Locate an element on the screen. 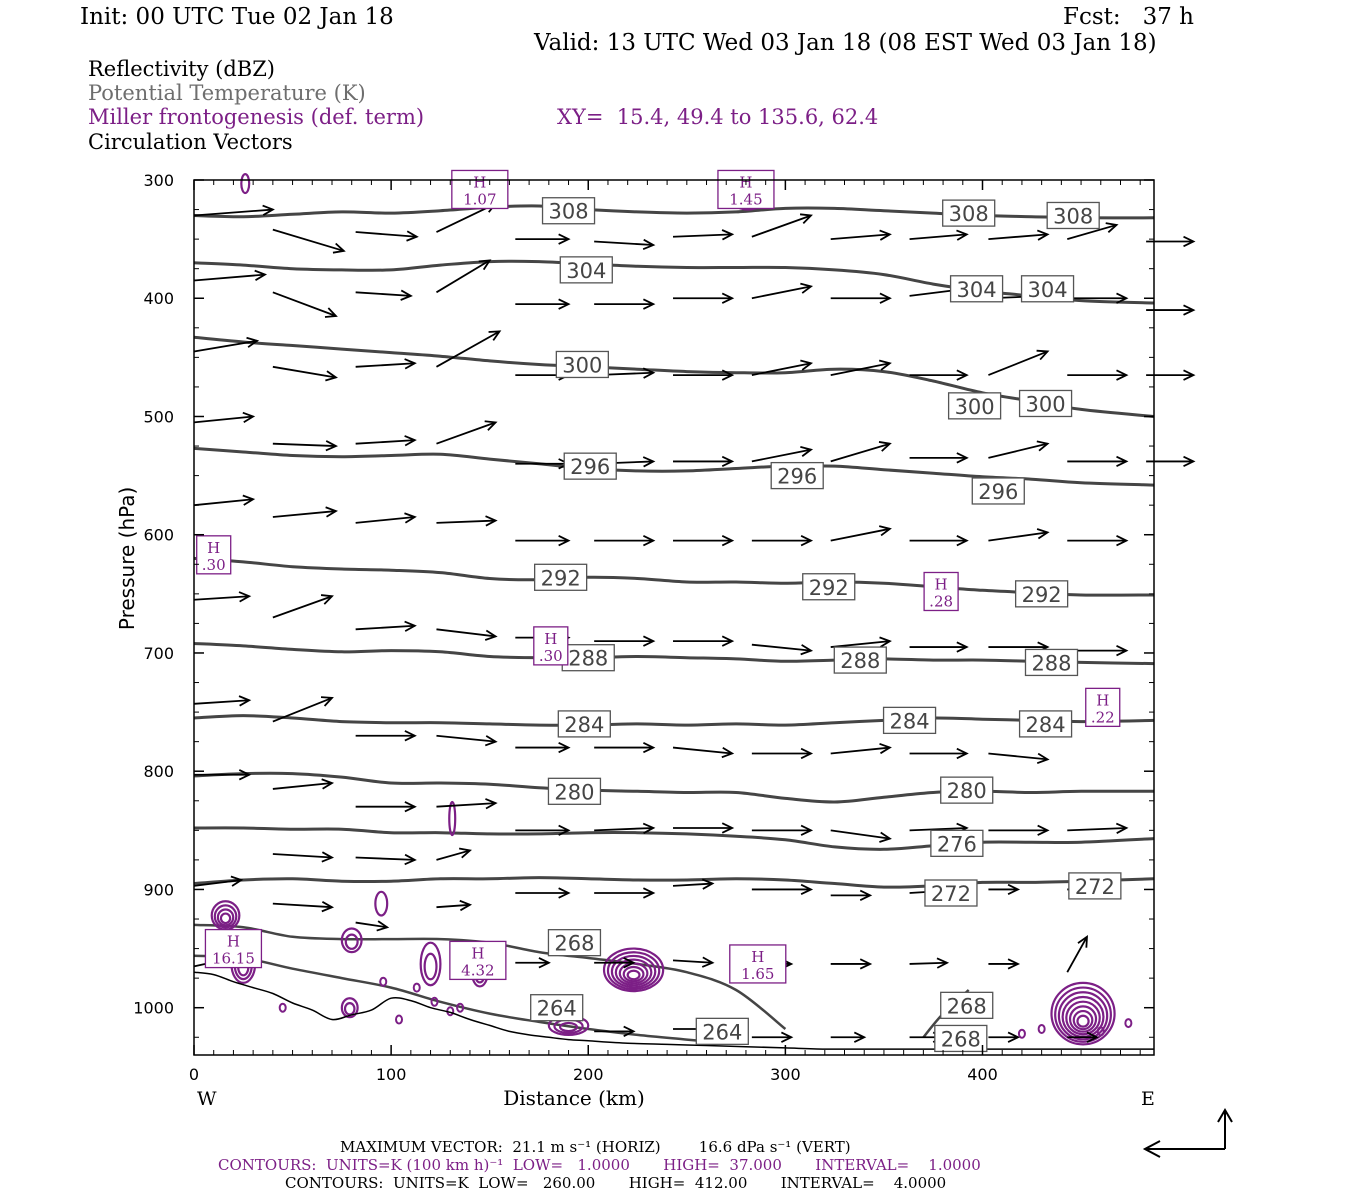  theta-label: 272 is located at coordinates (1095, 887).